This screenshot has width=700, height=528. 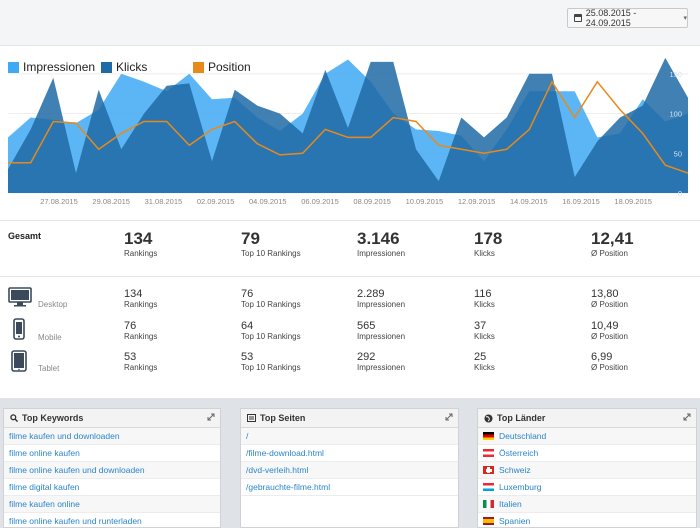 What do you see at coordinates (520, 487) in the screenshot?
I see `country-name: Luxemburg` at bounding box center [520, 487].